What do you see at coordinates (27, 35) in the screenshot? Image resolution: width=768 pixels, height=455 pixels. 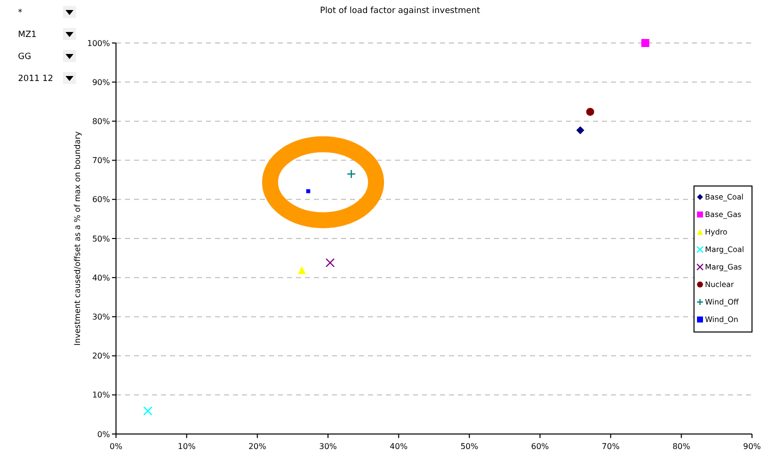 I see `text: MZ1` at bounding box center [27, 35].